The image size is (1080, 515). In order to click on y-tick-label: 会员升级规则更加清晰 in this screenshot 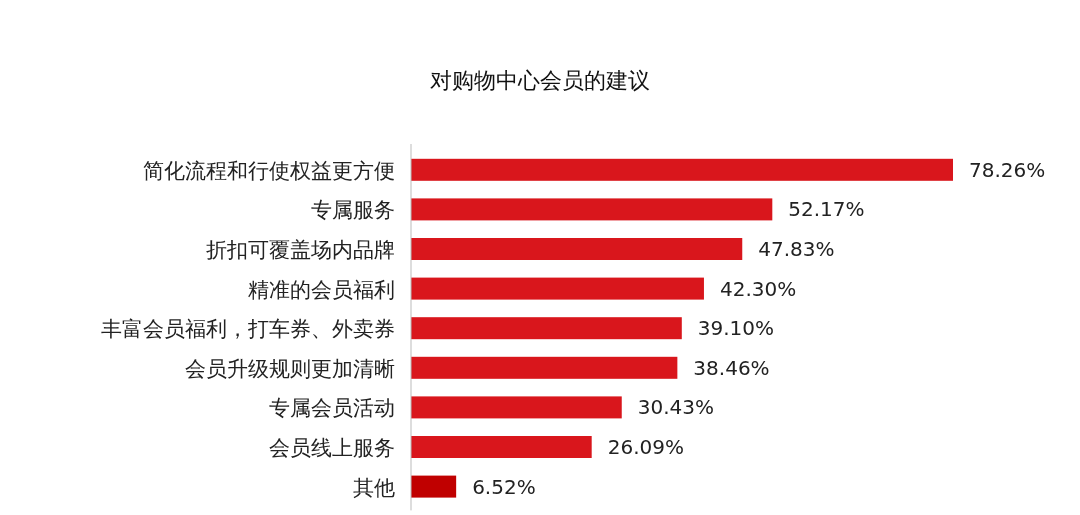, I will do `click(290, 368)`.